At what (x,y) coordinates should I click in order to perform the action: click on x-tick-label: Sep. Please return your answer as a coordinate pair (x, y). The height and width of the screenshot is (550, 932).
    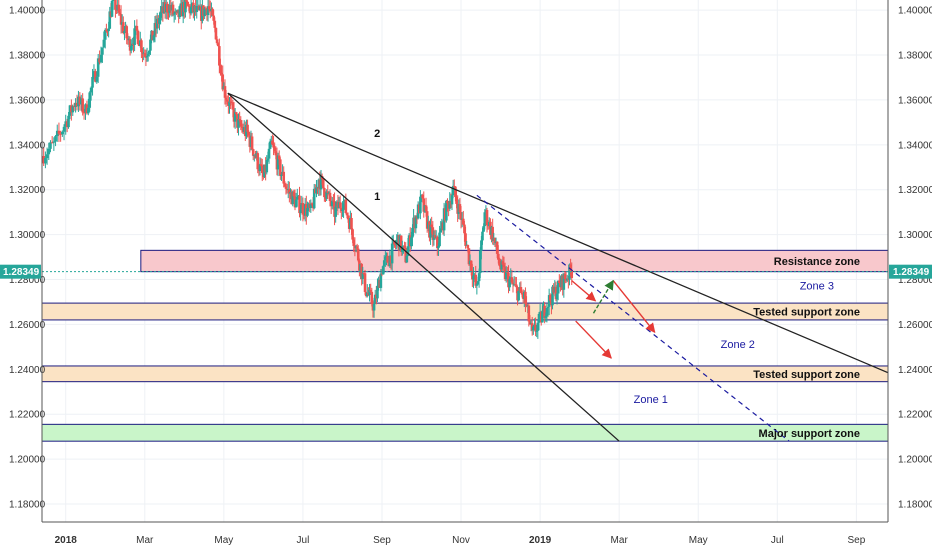
    Looking at the image, I should click on (856, 540).